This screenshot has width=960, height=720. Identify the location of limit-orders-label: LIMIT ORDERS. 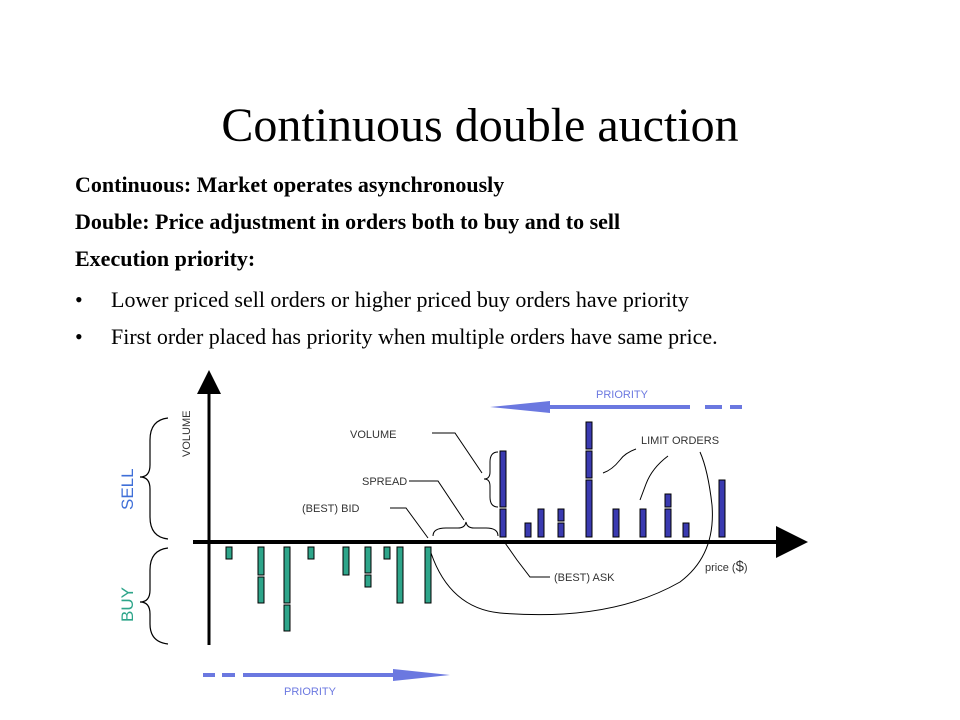
(680, 441).